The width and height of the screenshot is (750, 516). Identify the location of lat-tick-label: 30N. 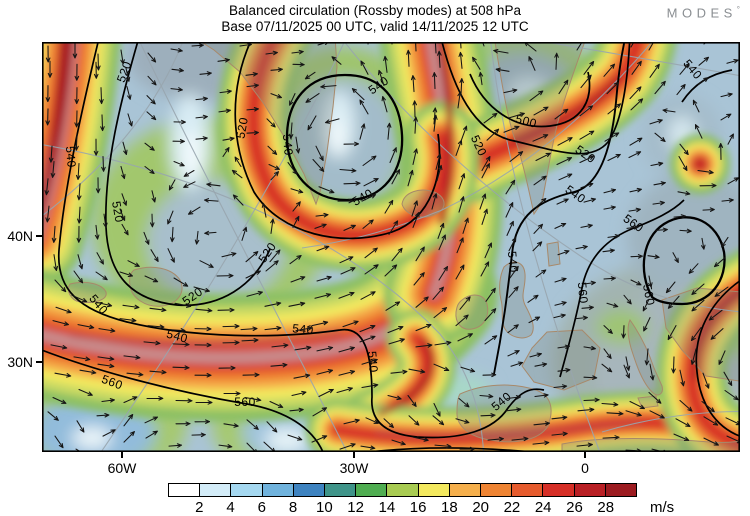
(20, 362).